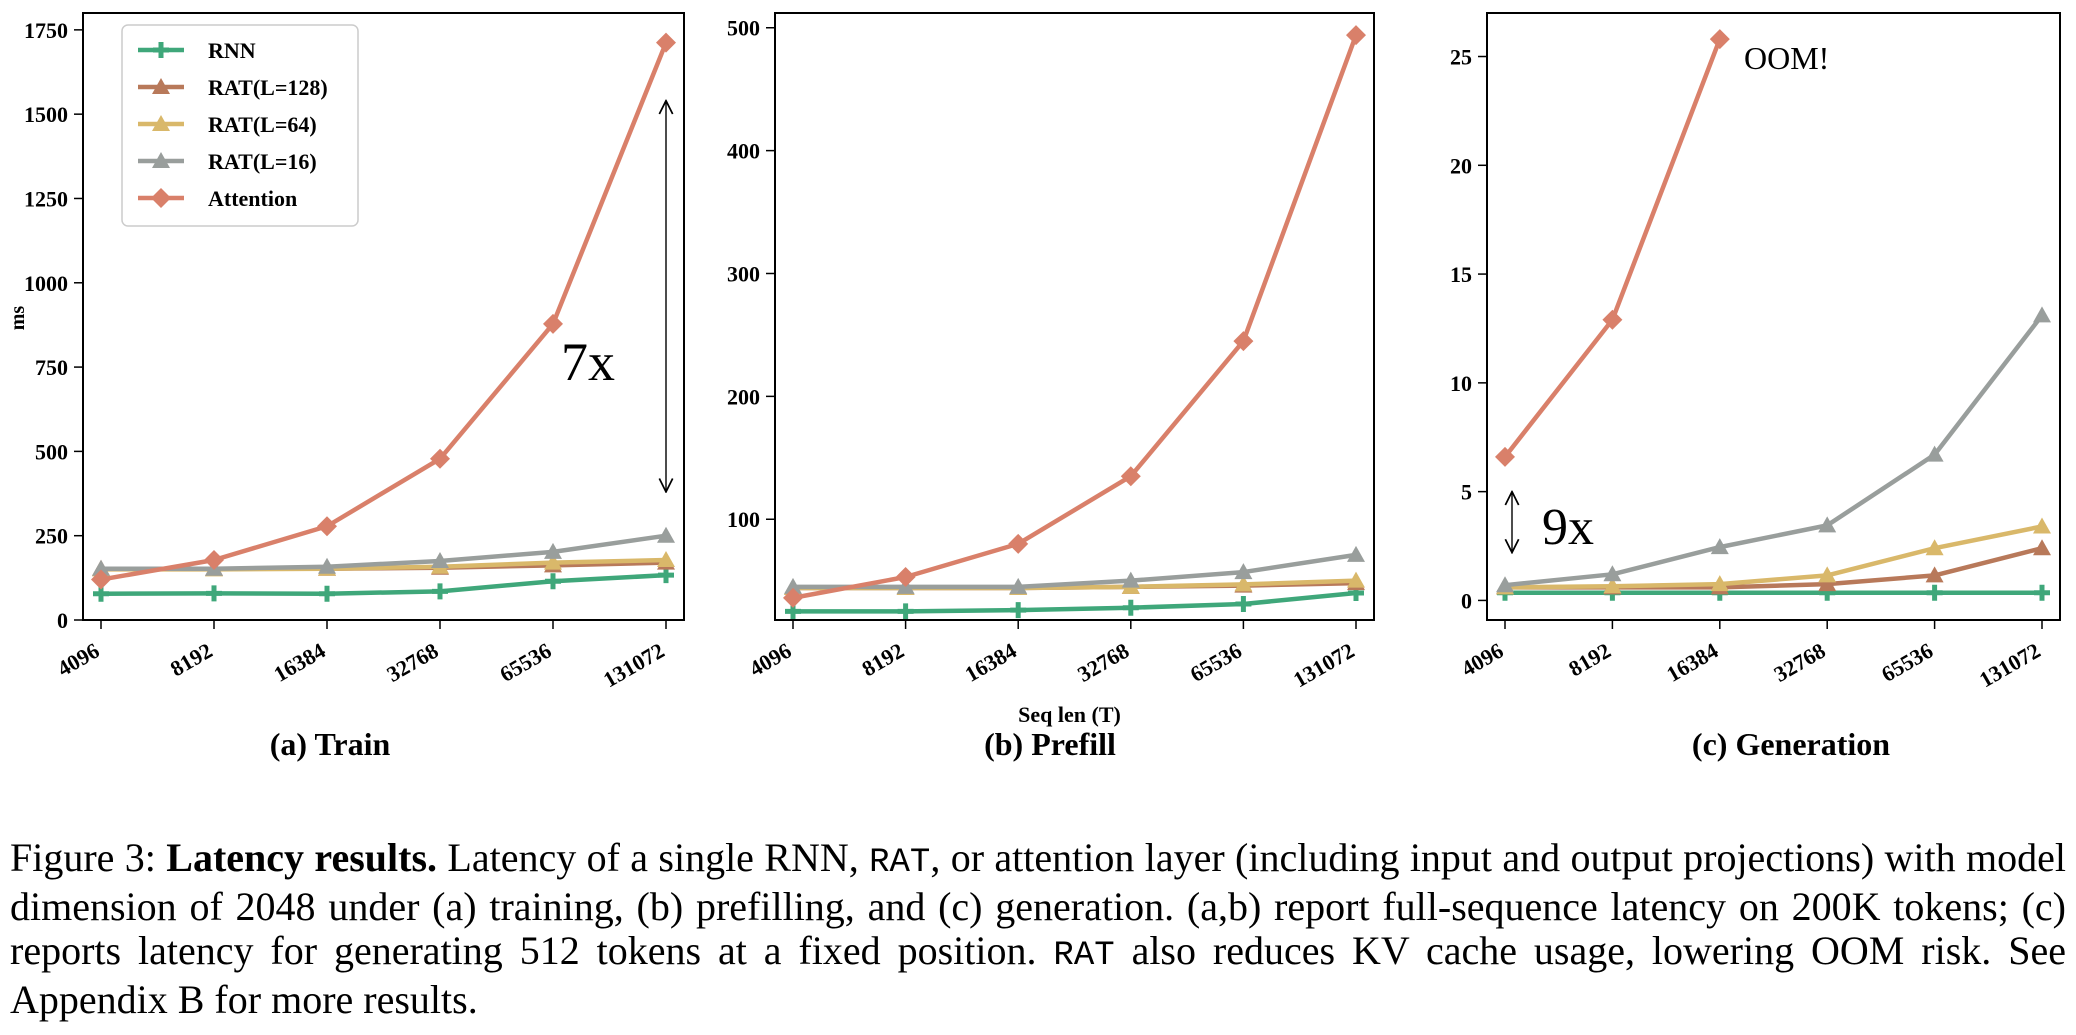 This screenshot has height=1035, width=2076. I want to click on y-tick-label: 750, so click(51, 367).